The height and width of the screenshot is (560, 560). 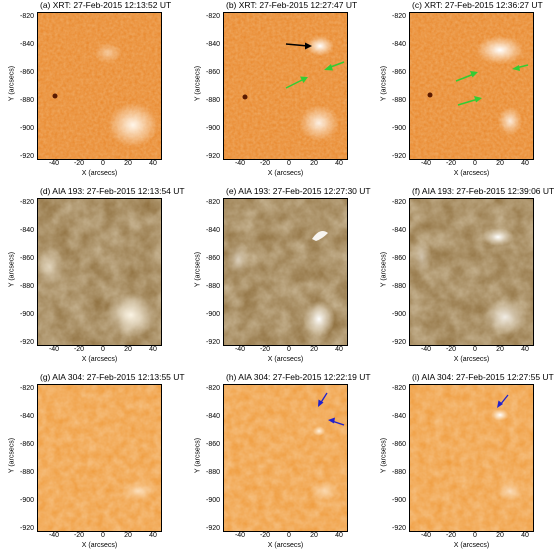 I want to click on black-arrow, so click(x=298, y=46).